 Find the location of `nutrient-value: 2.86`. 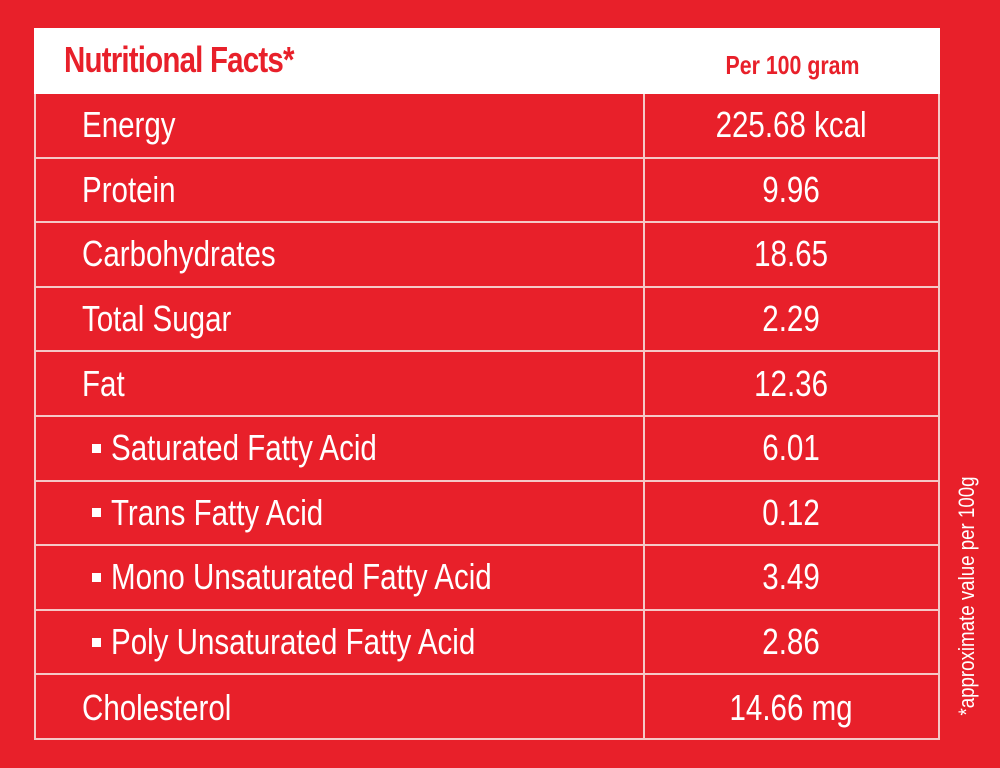

nutrient-value: 2.86 is located at coordinates (791, 642).